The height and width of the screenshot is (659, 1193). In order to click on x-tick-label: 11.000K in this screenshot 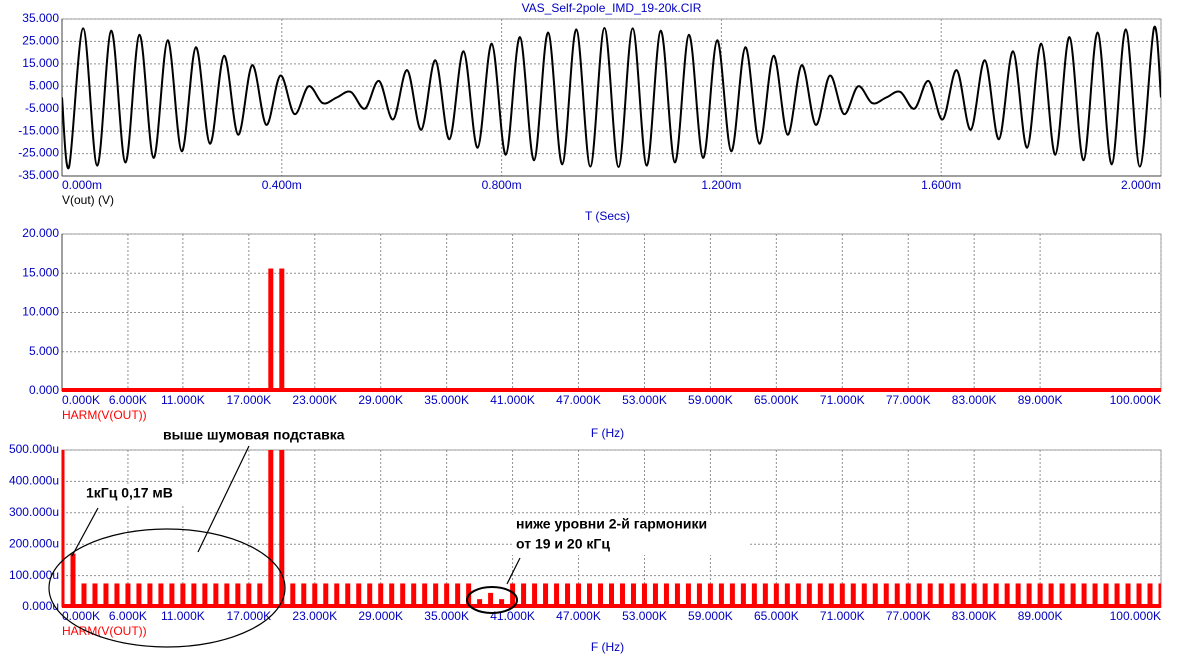, I will do `click(183, 616)`.